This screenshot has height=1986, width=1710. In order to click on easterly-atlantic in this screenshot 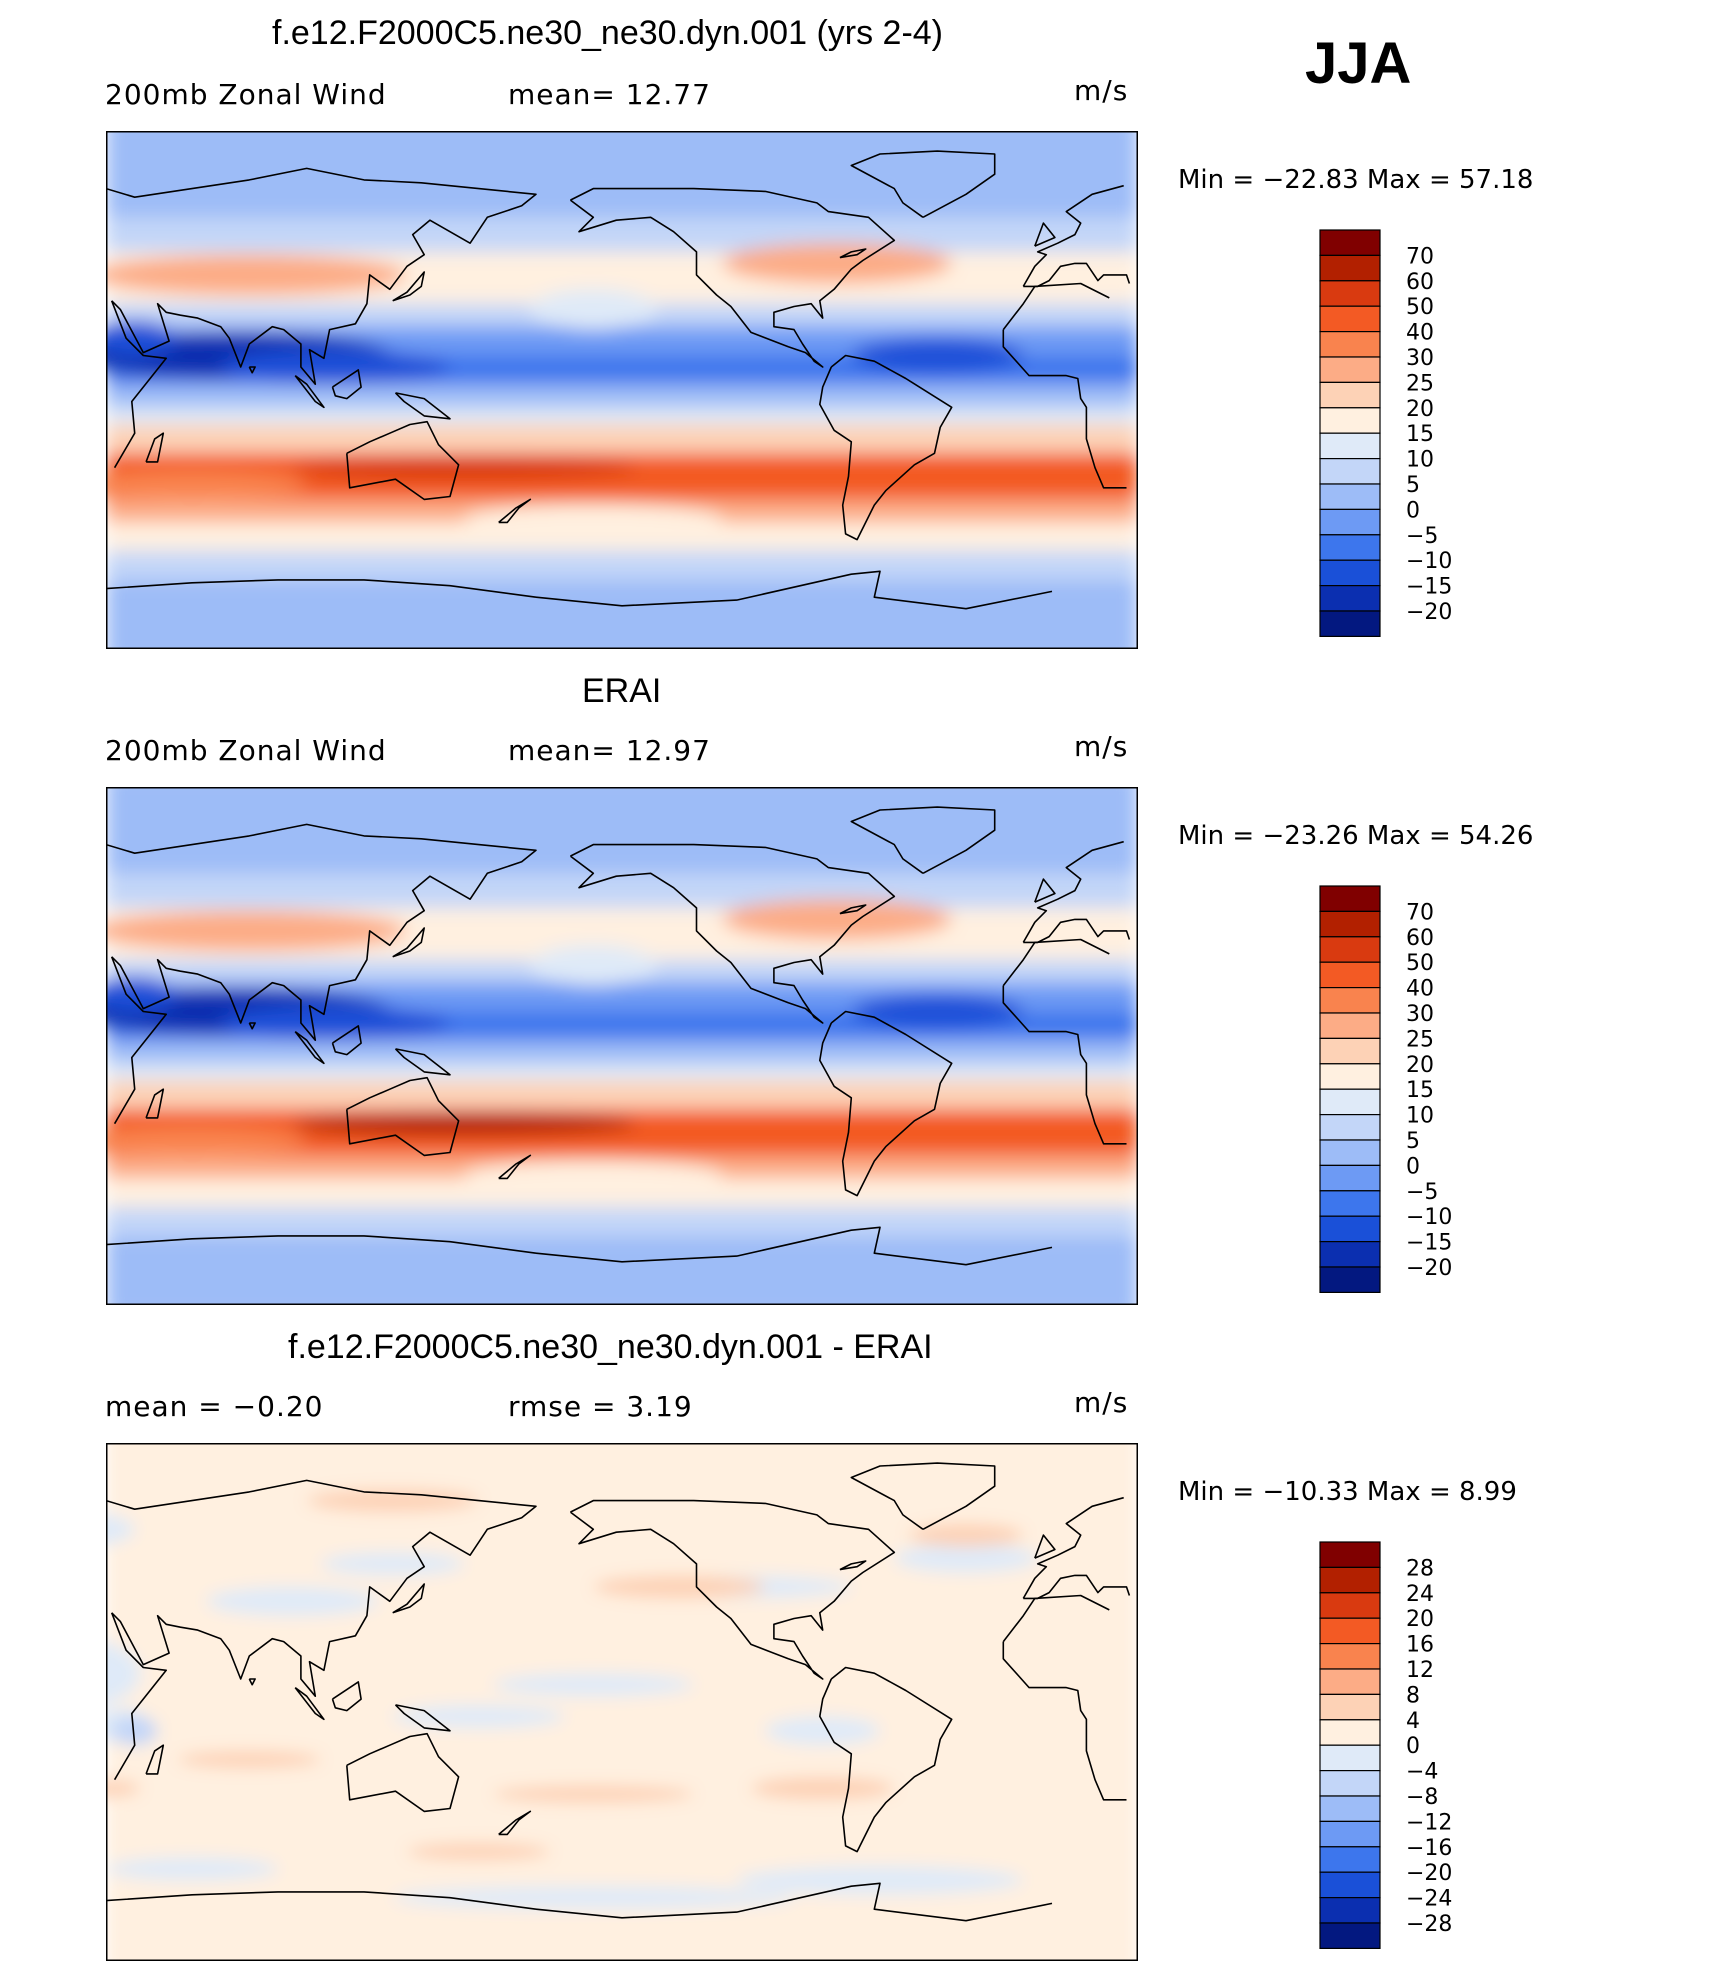, I will do `click(937, 1011)`.